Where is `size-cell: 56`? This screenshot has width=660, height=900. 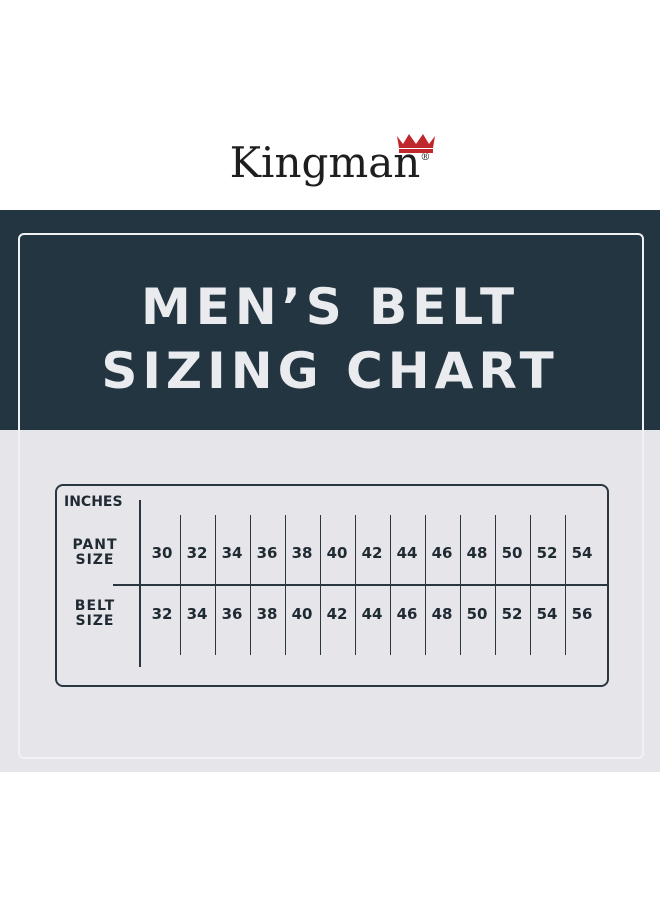 size-cell: 56 is located at coordinates (582, 614).